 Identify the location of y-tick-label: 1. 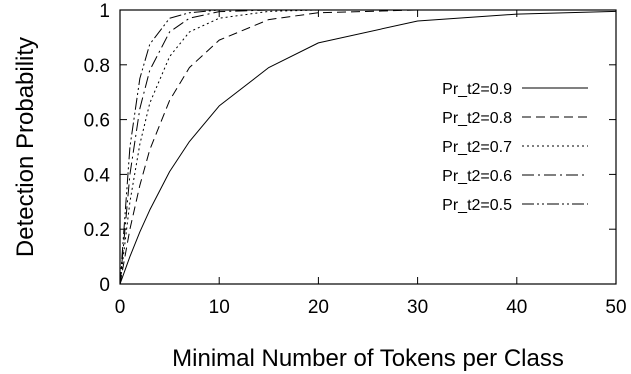
(104, 11).